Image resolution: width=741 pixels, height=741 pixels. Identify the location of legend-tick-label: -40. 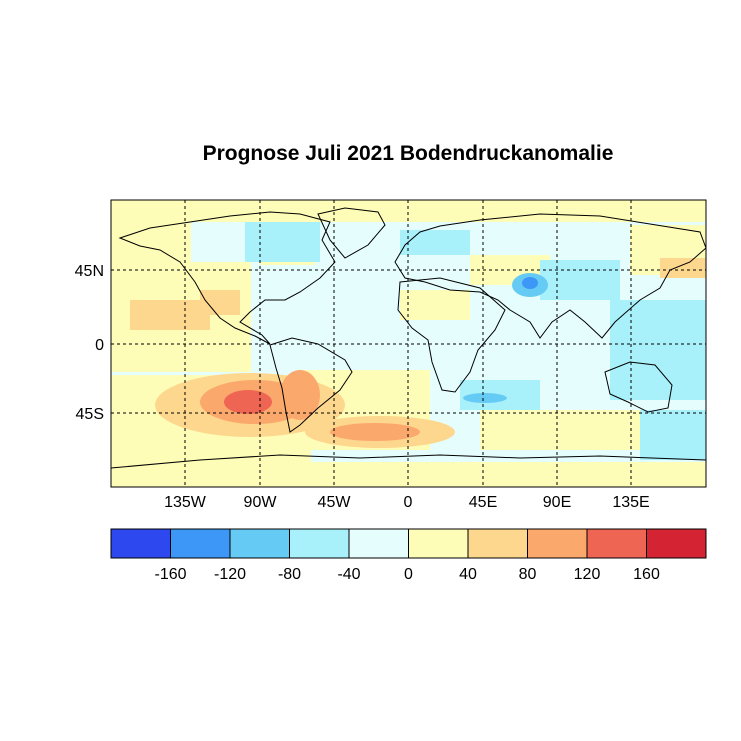
(348, 574).